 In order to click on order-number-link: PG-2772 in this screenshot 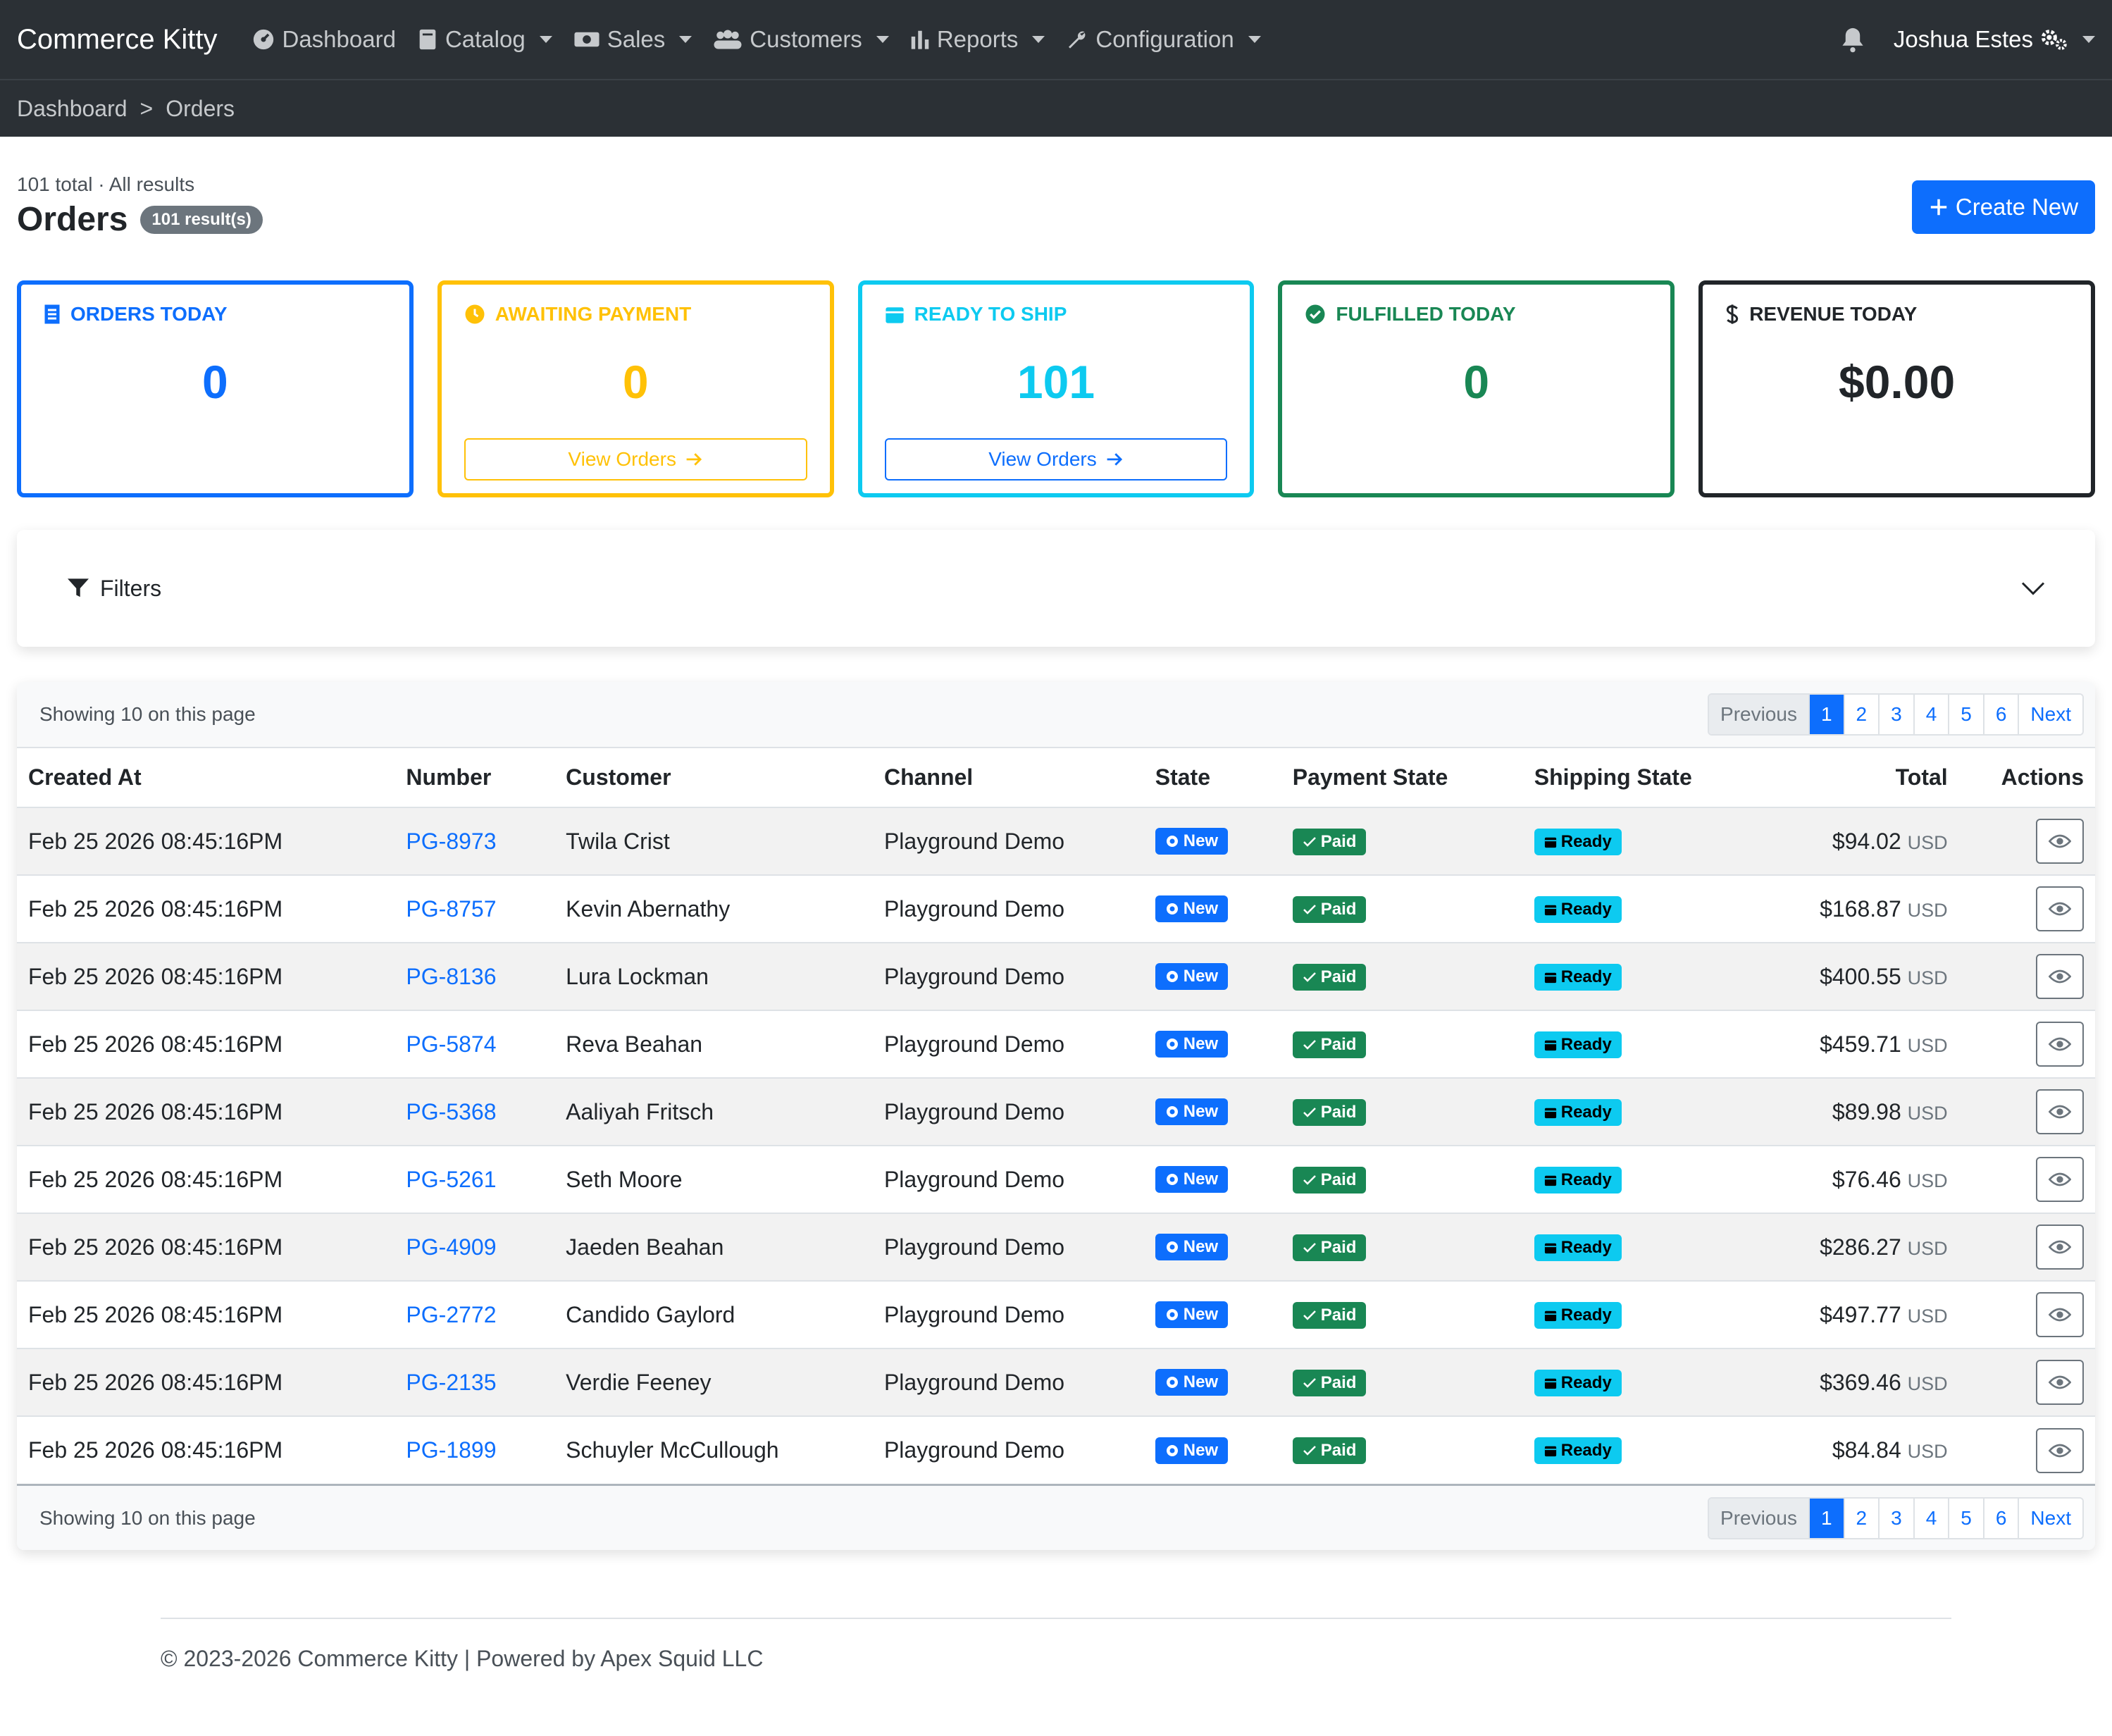, I will do `click(451, 1314)`.